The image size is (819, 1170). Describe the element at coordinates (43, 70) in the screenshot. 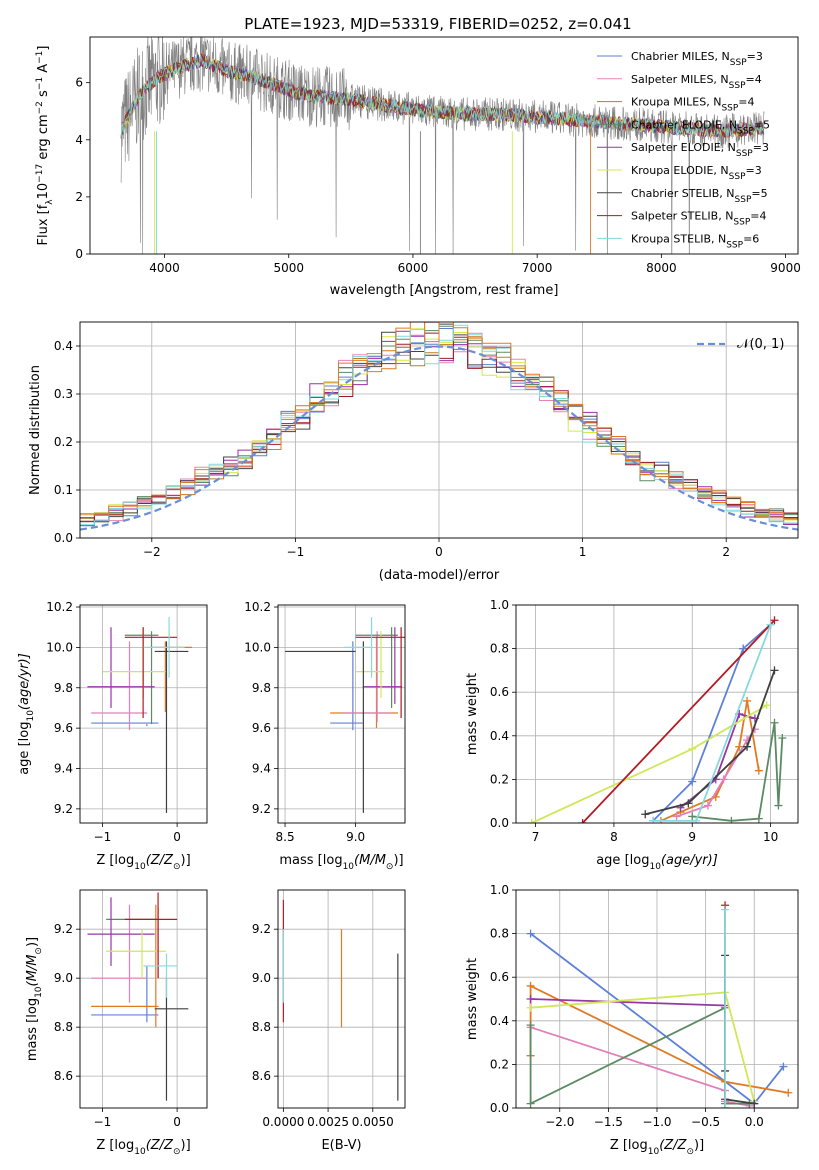

I see `y-axis-label-part: A` at that location.